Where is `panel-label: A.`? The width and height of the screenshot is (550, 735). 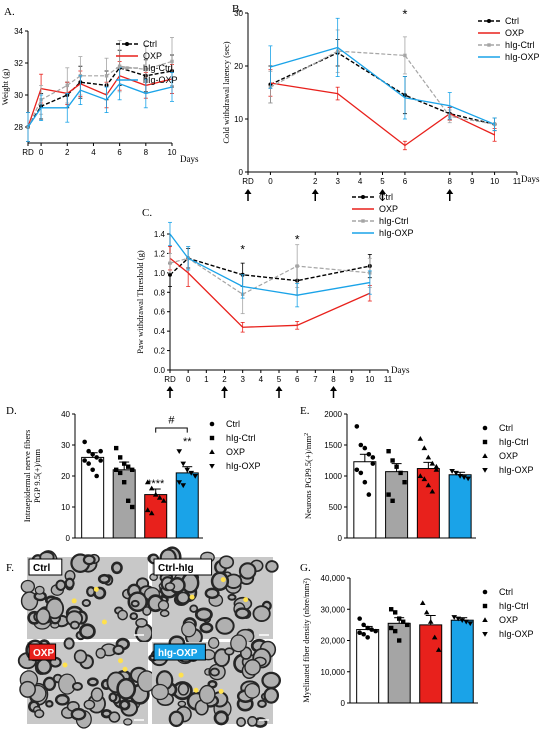
panel-label: A. is located at coordinates (9, 12).